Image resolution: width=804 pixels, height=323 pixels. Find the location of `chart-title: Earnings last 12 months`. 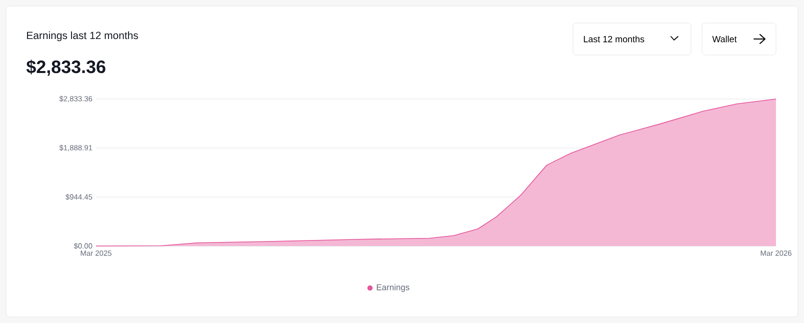

chart-title: Earnings last 12 months is located at coordinates (82, 36).